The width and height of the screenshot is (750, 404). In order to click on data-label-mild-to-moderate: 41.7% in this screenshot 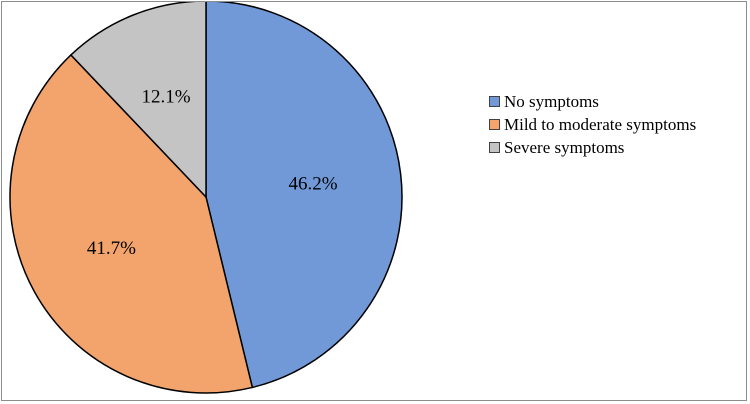, I will do `click(111, 248)`.